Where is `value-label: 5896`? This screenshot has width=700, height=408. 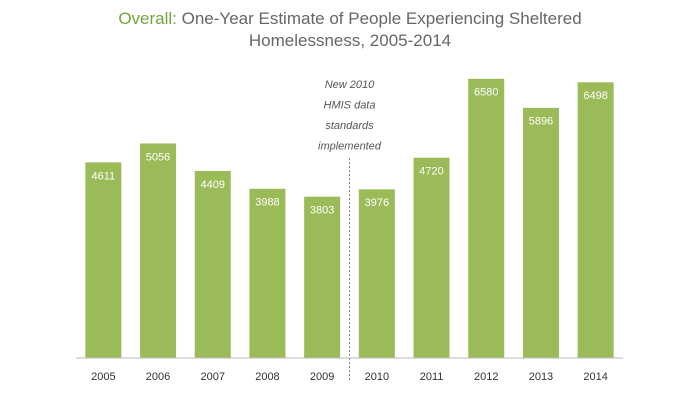 value-label: 5896 is located at coordinates (541, 122).